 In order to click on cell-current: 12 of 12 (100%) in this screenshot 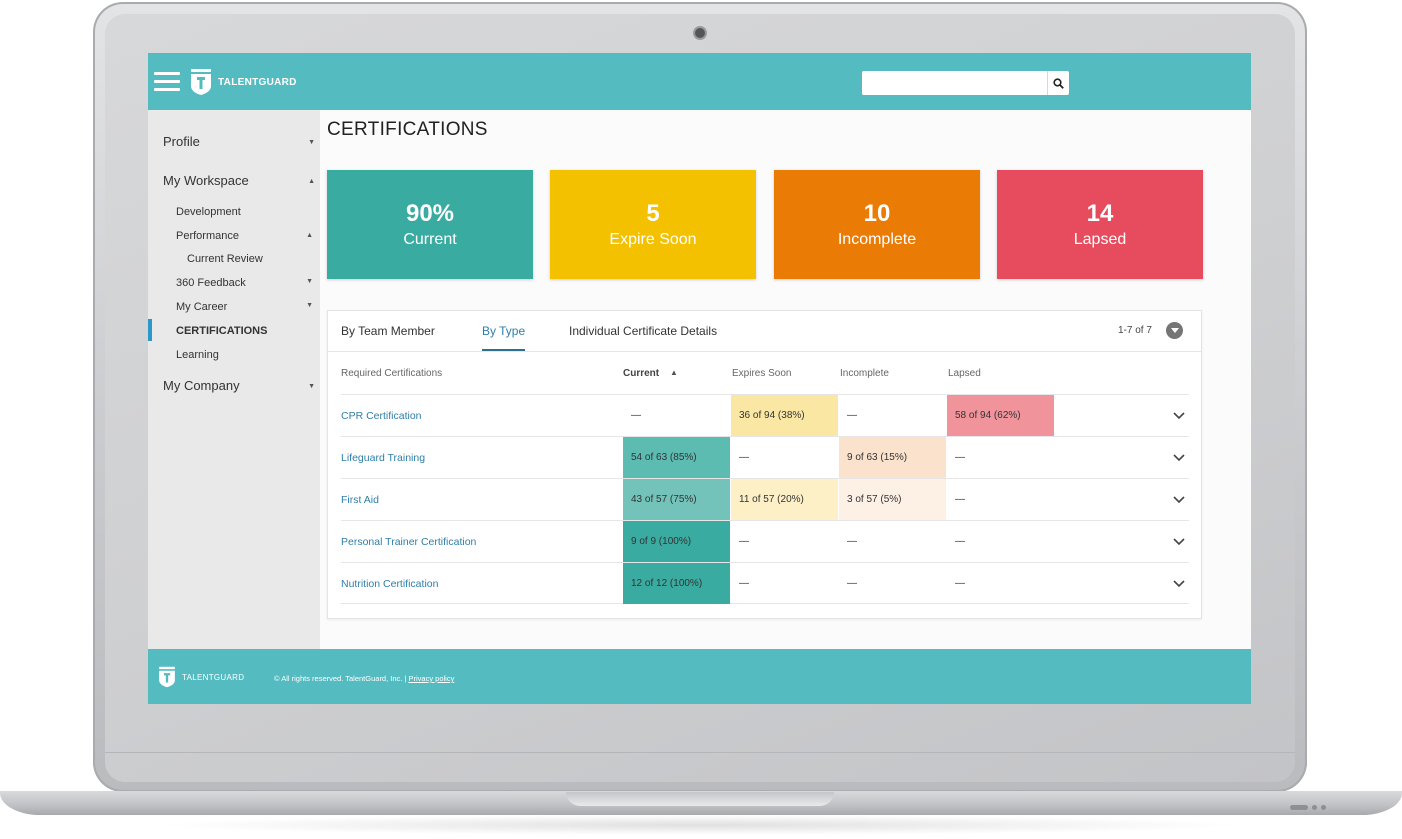, I will do `click(676, 583)`.